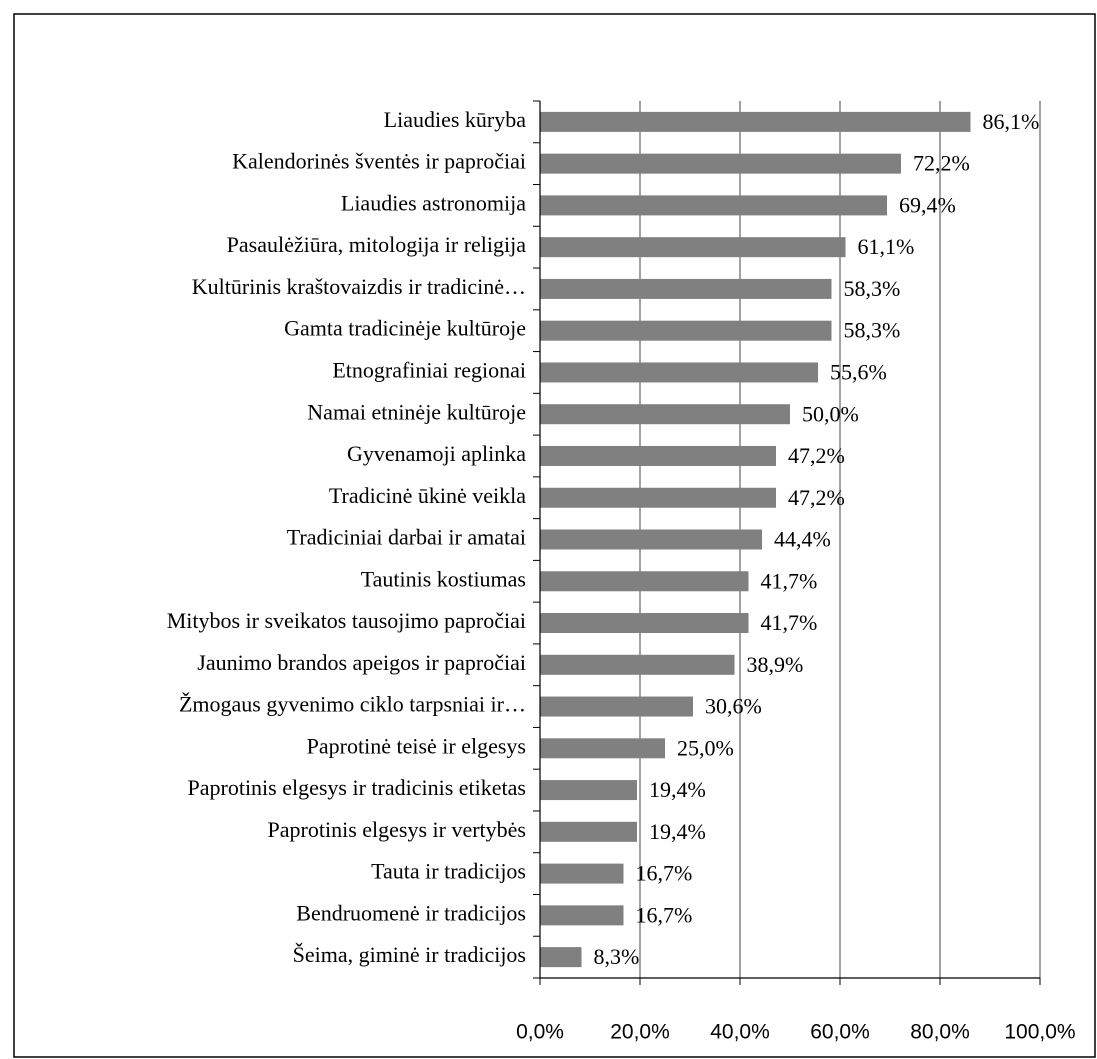 This screenshot has height=1059, width=1097. I want to click on x-tick-label: 40,0%, so click(740, 1032).